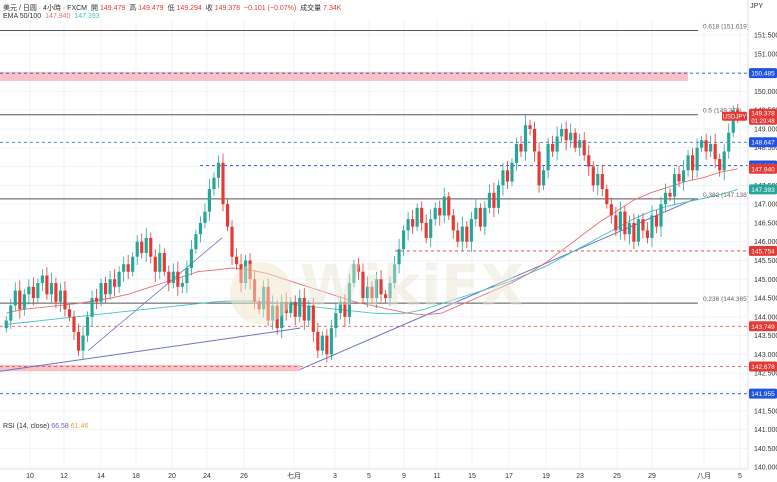  Describe the element at coordinates (207, 476) in the screenshot. I see `x-tick-label: 24` at that location.